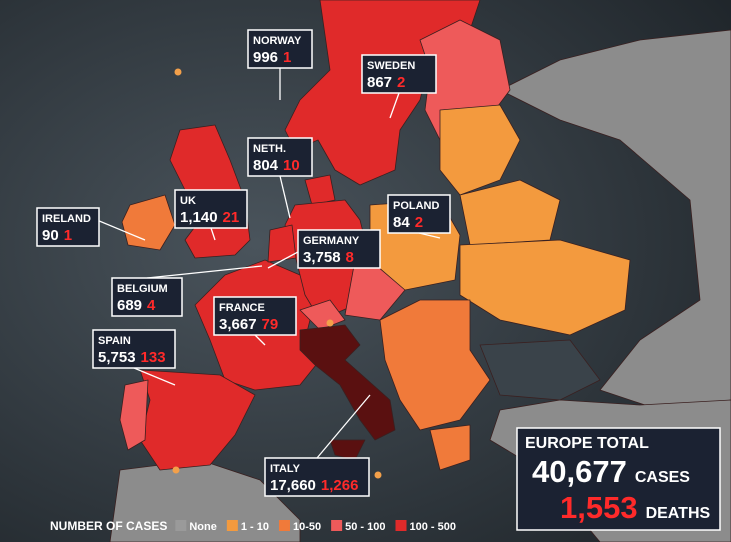 The image size is (731, 542). What do you see at coordinates (265, 57) in the screenshot?
I see `cases: 996` at bounding box center [265, 57].